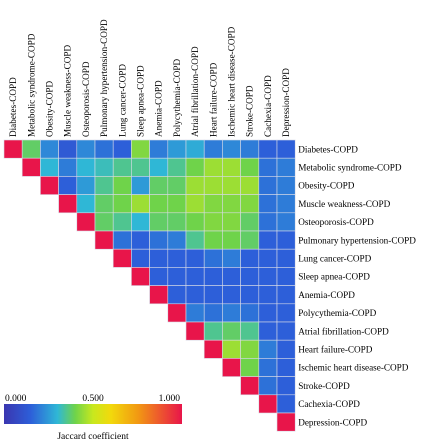 The height and width of the screenshot is (442, 435). I want to click on legend-tick-label: 1.000, so click(170, 399).